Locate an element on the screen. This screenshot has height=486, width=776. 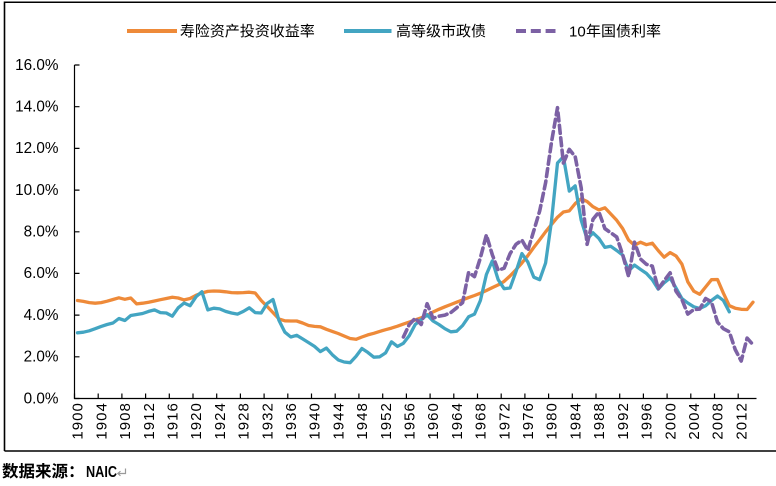
svg-text: 1948 is located at coordinates (362, 420).